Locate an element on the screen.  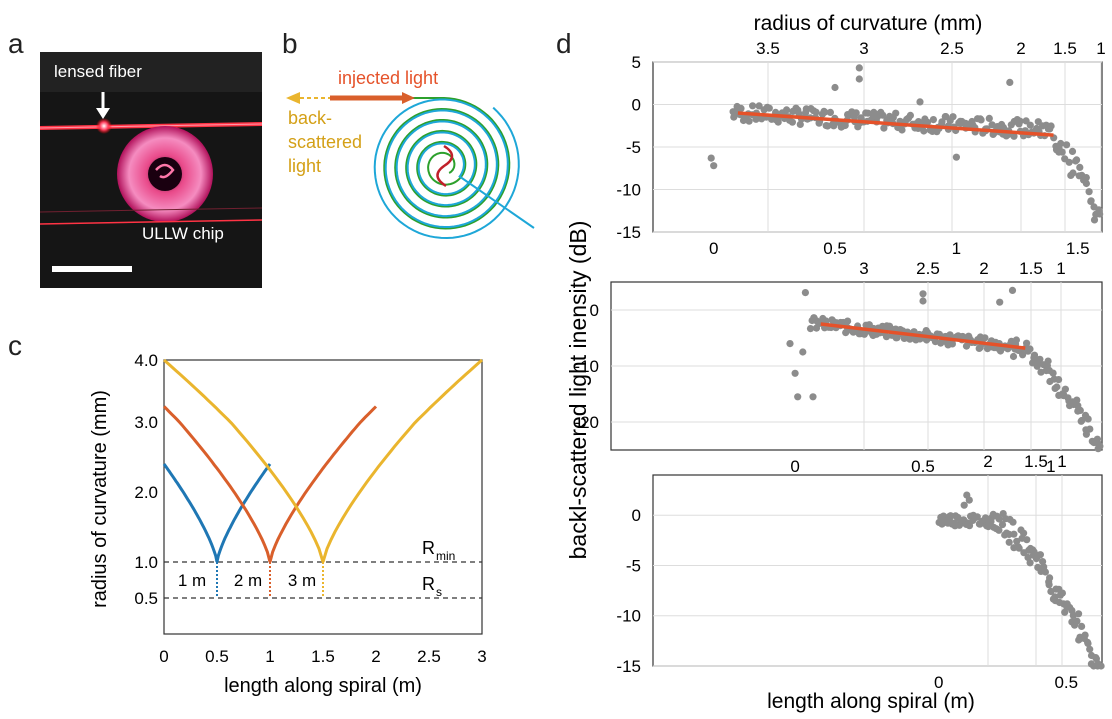
curve-1m-left is located at coordinates (190, 513).